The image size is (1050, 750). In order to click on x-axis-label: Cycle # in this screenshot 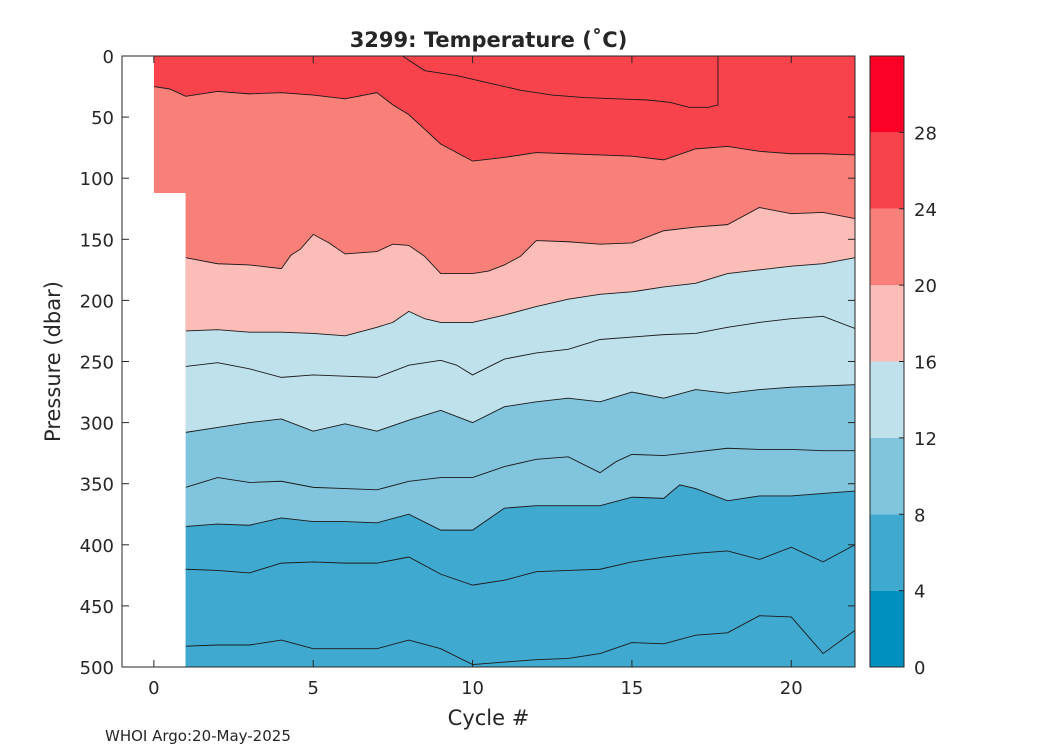, I will do `click(489, 718)`.